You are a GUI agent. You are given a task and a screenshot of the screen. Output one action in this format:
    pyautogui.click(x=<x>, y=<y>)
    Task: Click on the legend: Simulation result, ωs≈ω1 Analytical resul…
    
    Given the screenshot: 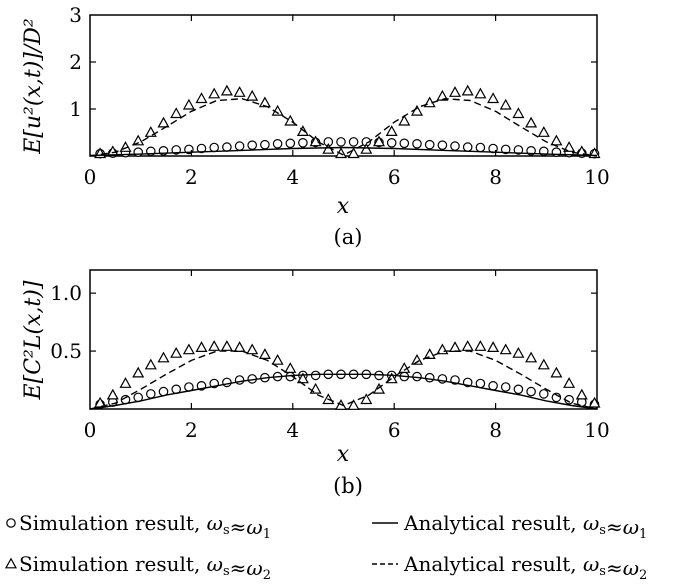 What is the action you would take?
    pyautogui.click(x=325, y=547)
    